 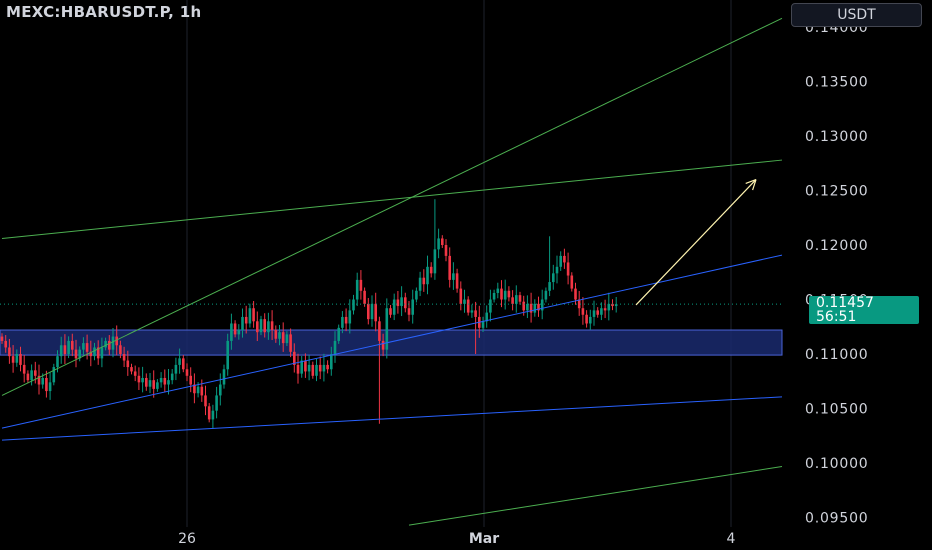 What do you see at coordinates (391, 342) in the screenshot?
I see `support-zone` at bounding box center [391, 342].